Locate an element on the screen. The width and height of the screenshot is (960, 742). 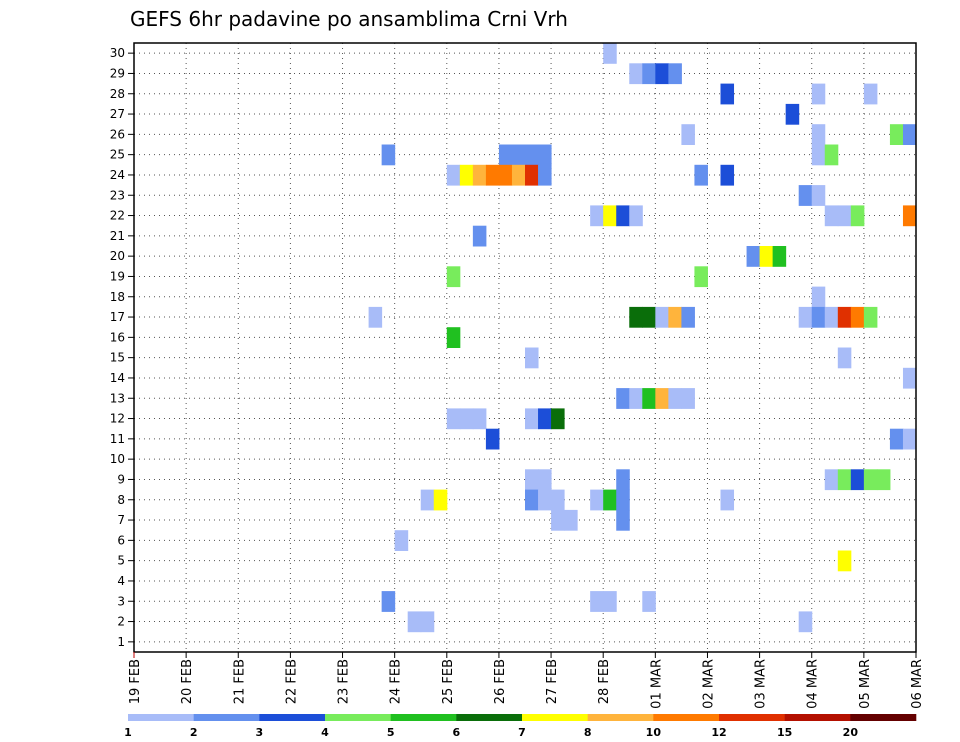
y-tick-label: 8 is located at coordinates (121, 500).